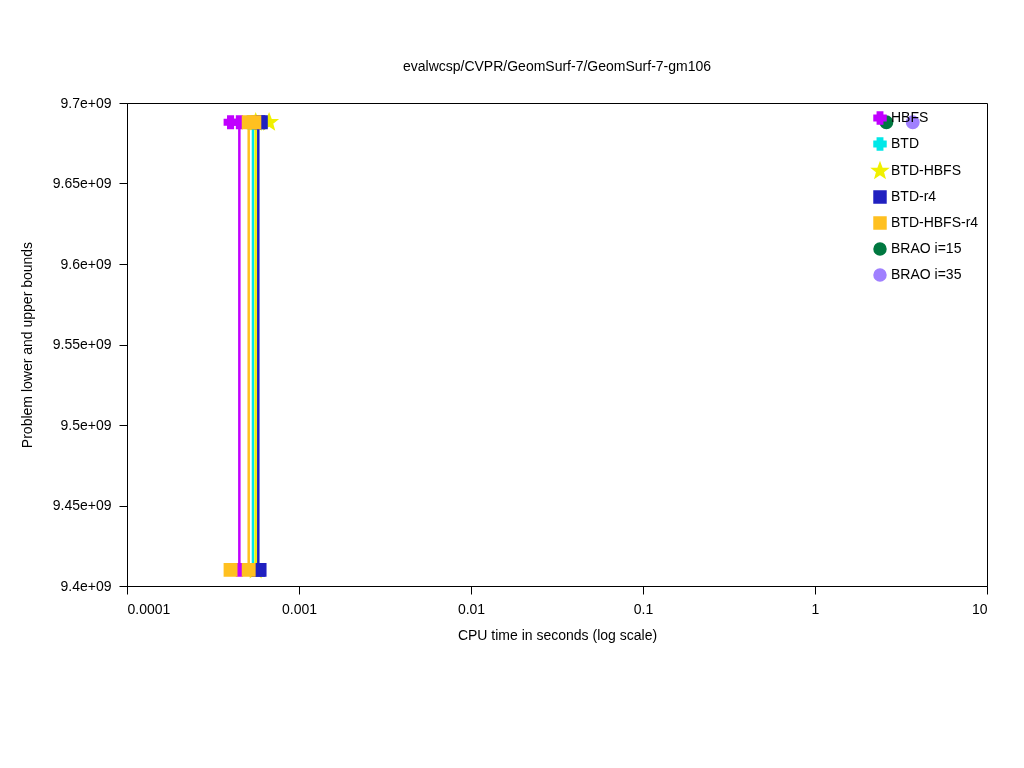  I want to click on x-tick-label: 1, so click(815, 608).